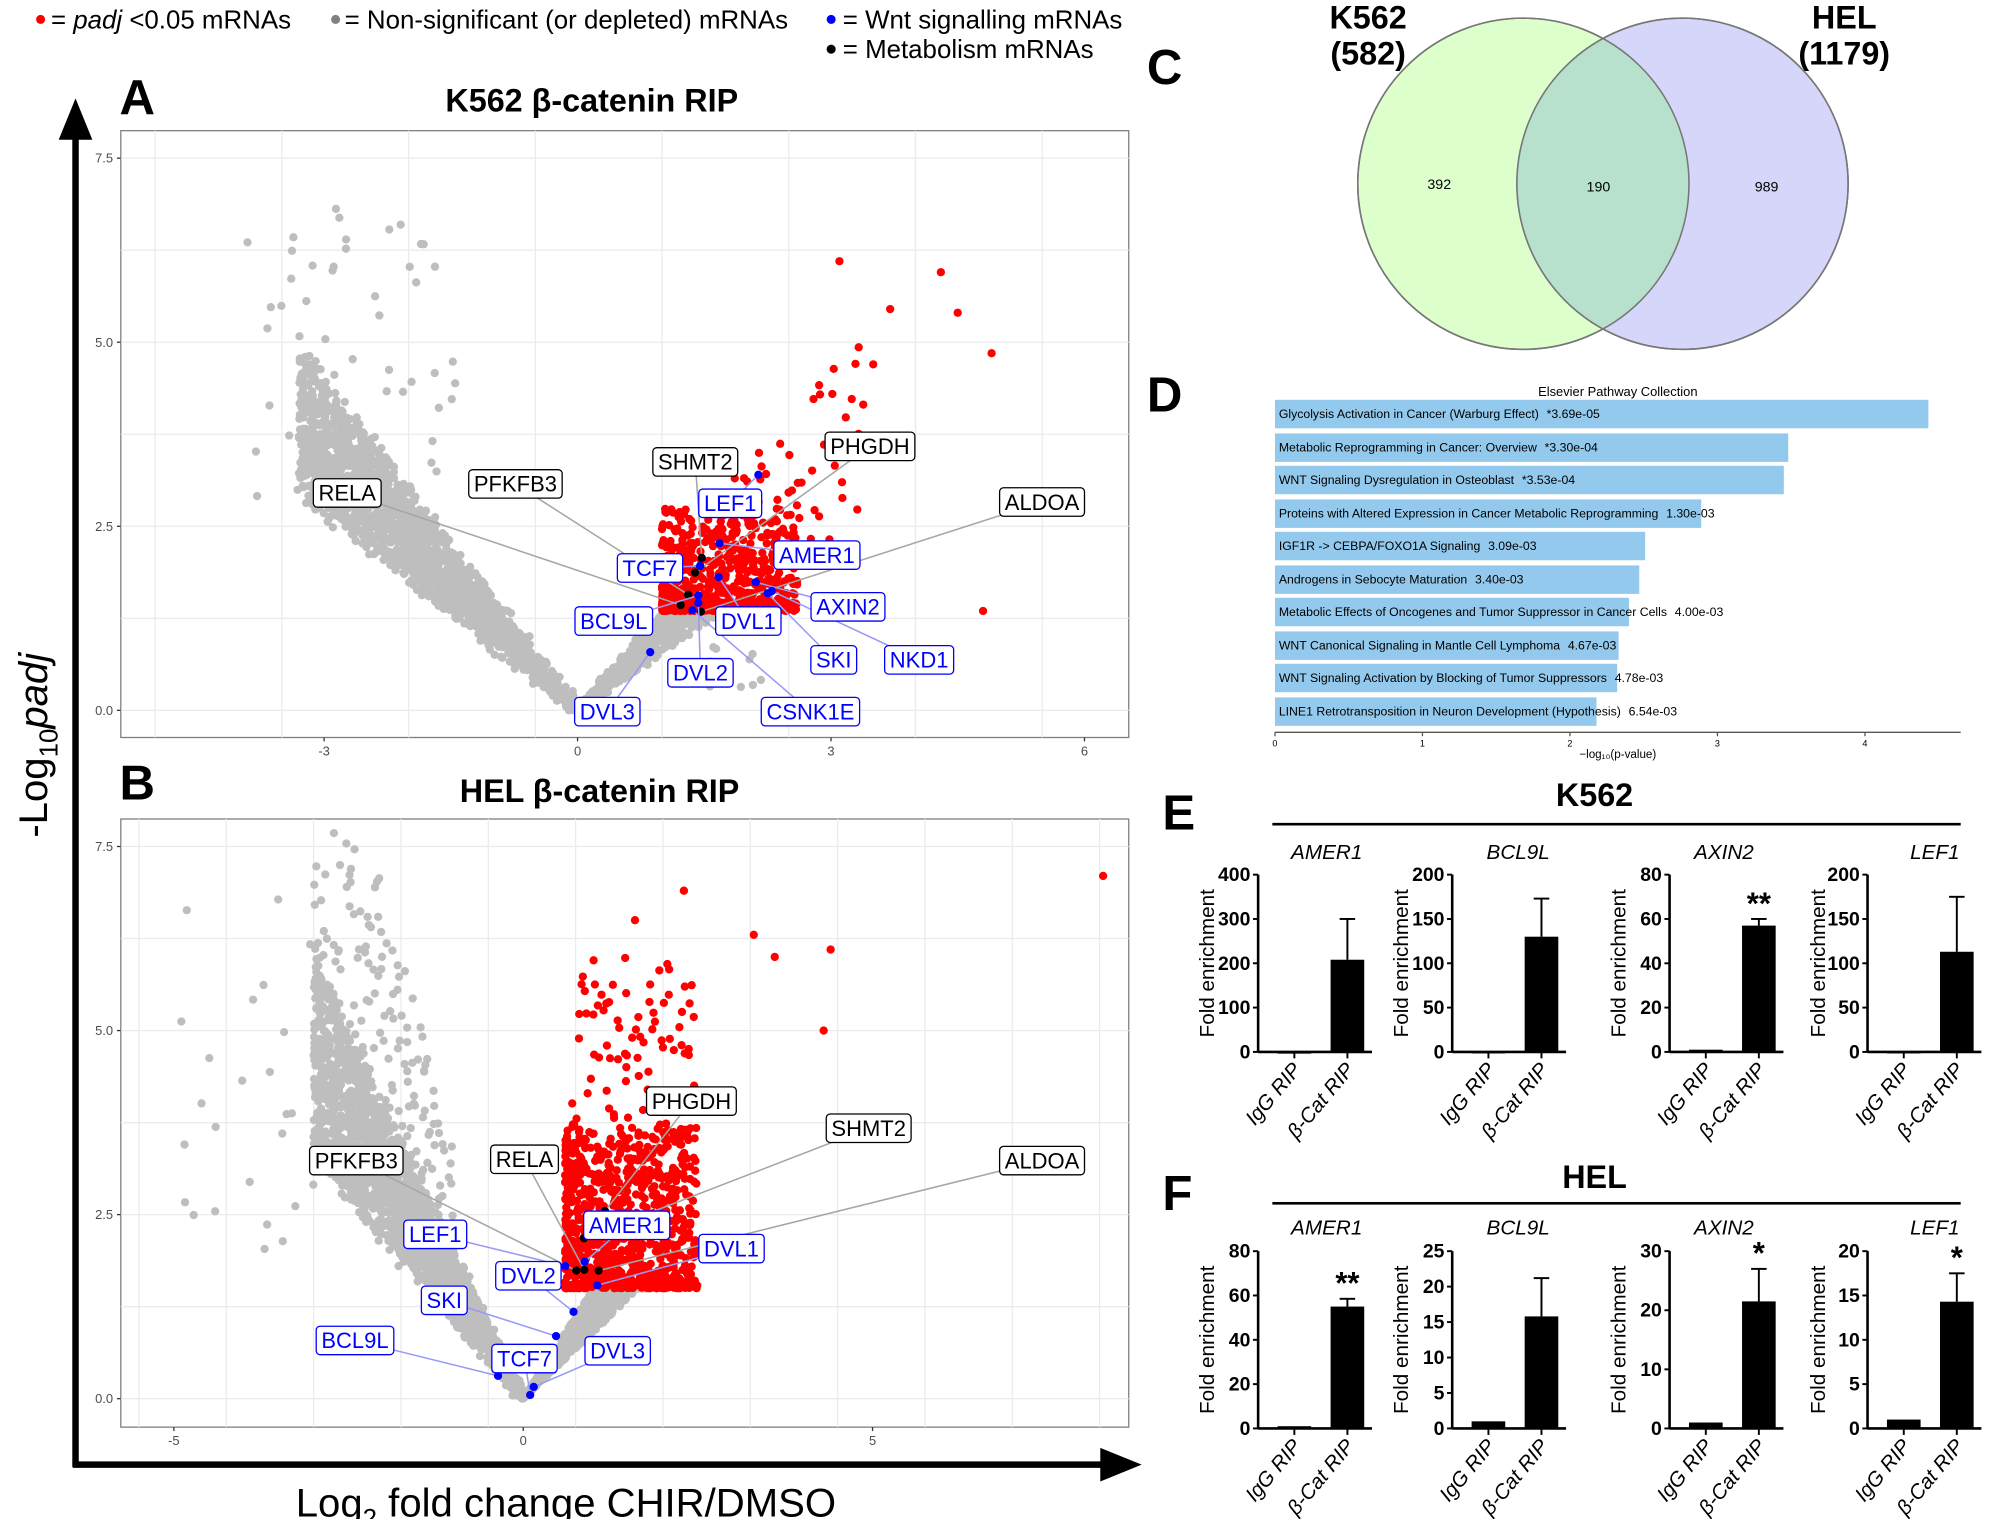 Image resolution: width=2000 pixels, height=1519 pixels. What do you see at coordinates (515, 484) in the screenshot?
I see `gene-label-pfkfb3: PFKFB3` at bounding box center [515, 484].